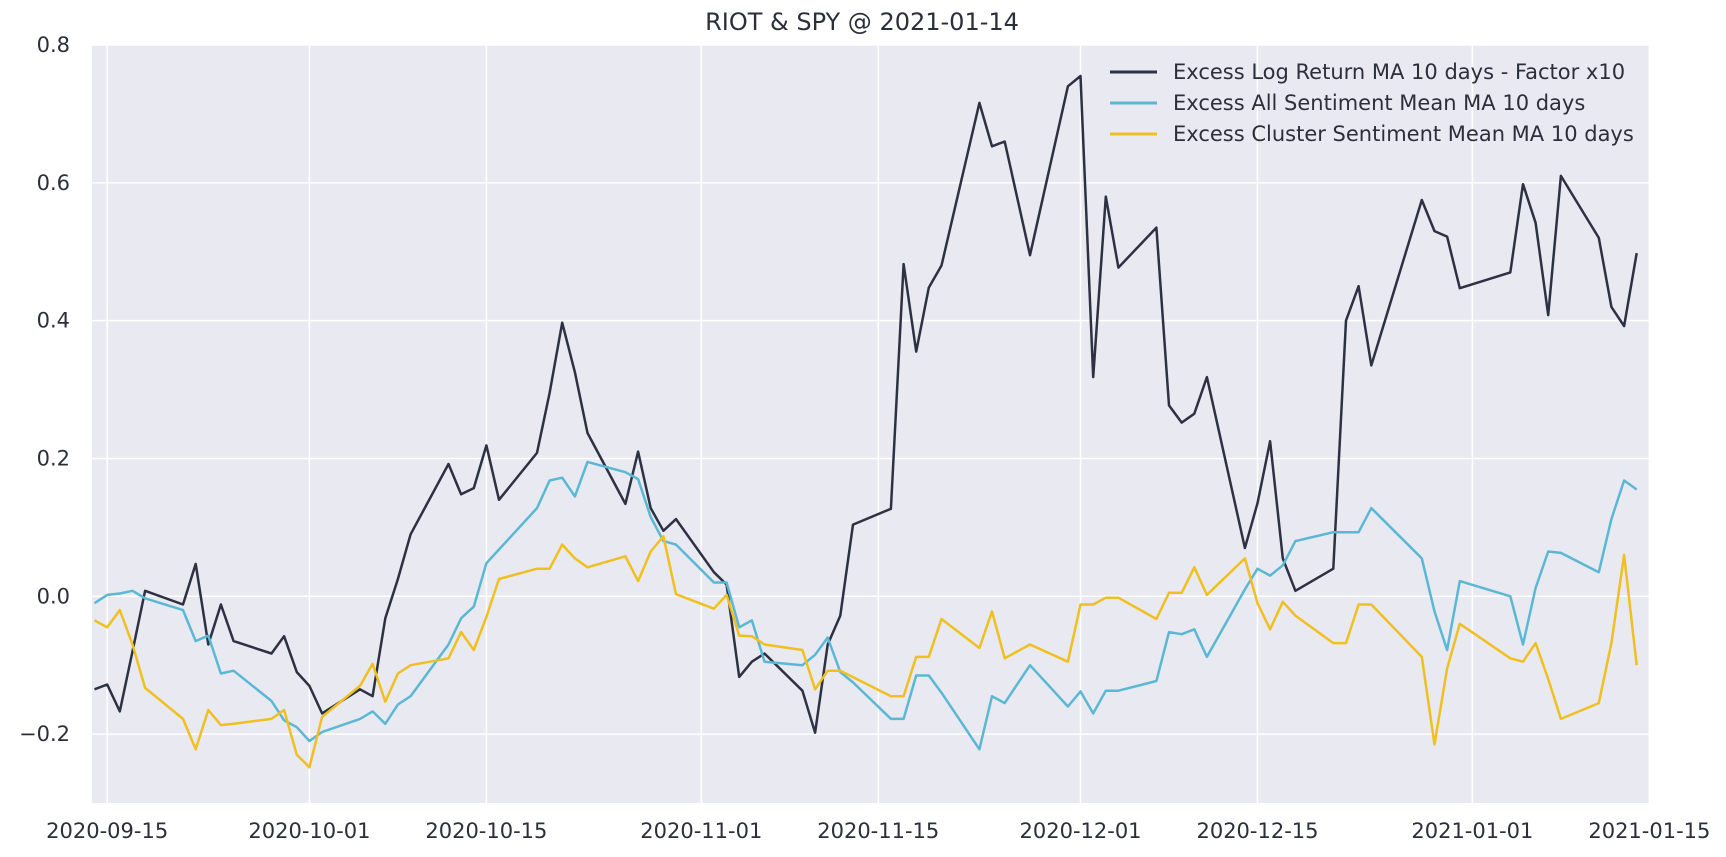  Describe the element at coordinates (1649, 831) in the screenshot. I see `x-tick-label: 2021-01-15` at that location.